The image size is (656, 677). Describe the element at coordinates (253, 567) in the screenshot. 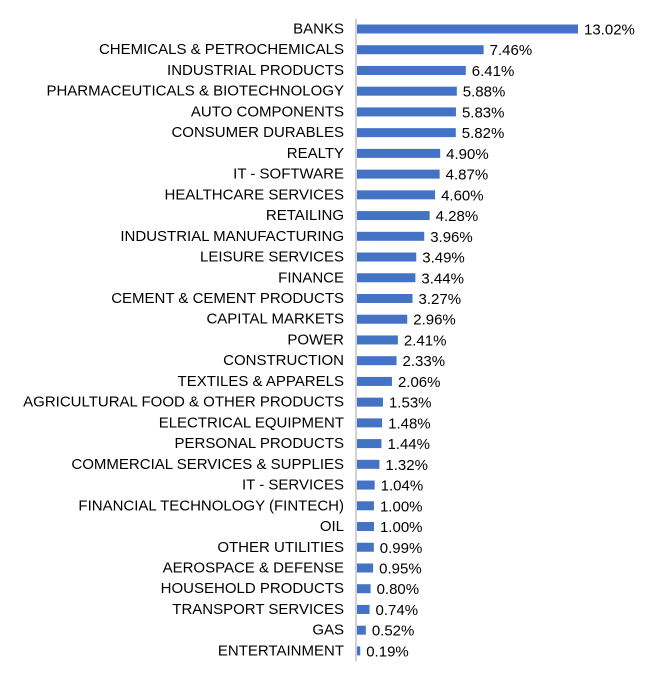

I see `category-label: AEROSPACE & DEFENSE` at that location.